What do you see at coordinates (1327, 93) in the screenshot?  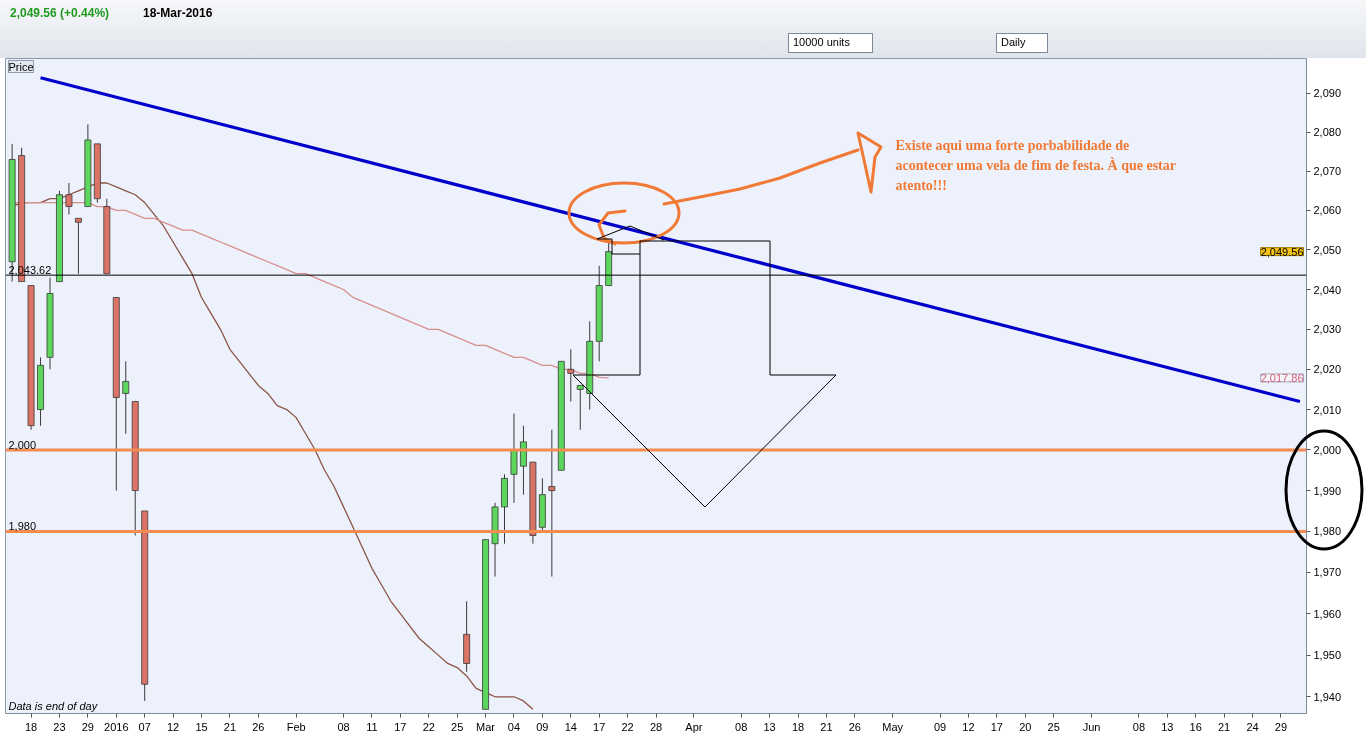 I see `y-tick-label: 2,090` at bounding box center [1327, 93].